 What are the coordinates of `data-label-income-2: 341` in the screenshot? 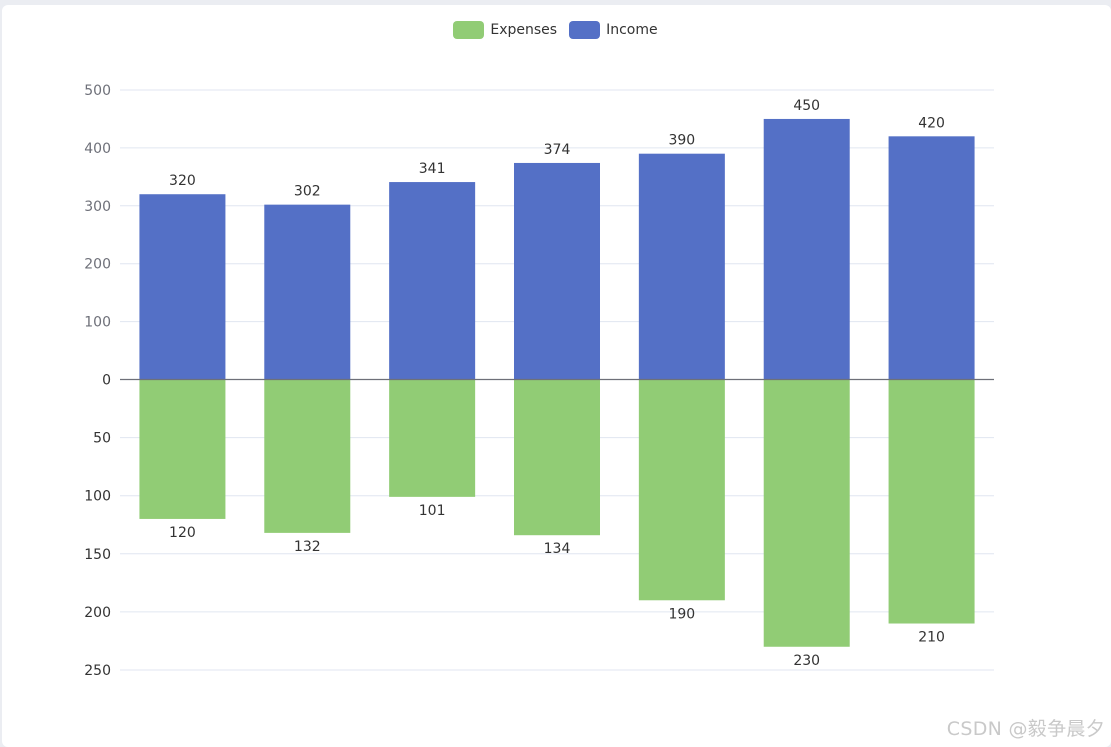 It's located at (432, 169).